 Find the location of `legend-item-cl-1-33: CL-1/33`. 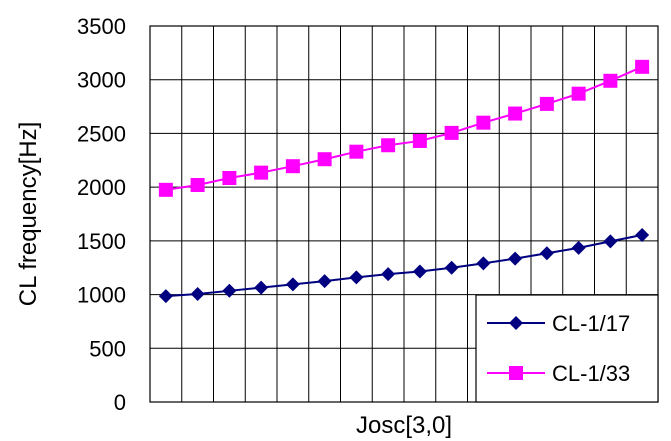

legend-item-cl-1-33: CL-1/33 is located at coordinates (558, 373).